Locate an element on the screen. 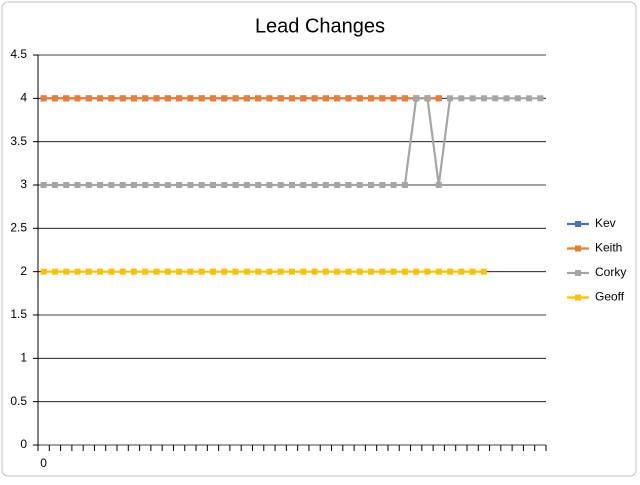 Image resolution: width=640 pixels, height=485 pixels. x-tick-label: 0 is located at coordinates (43, 463).